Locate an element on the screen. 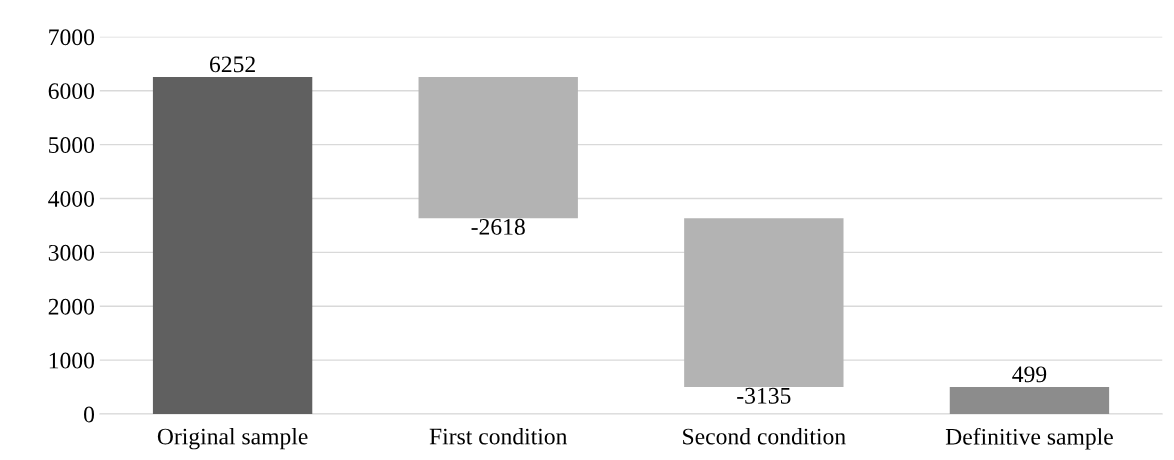 The height and width of the screenshot is (460, 1174). data-label: -3135 is located at coordinates (764, 395).